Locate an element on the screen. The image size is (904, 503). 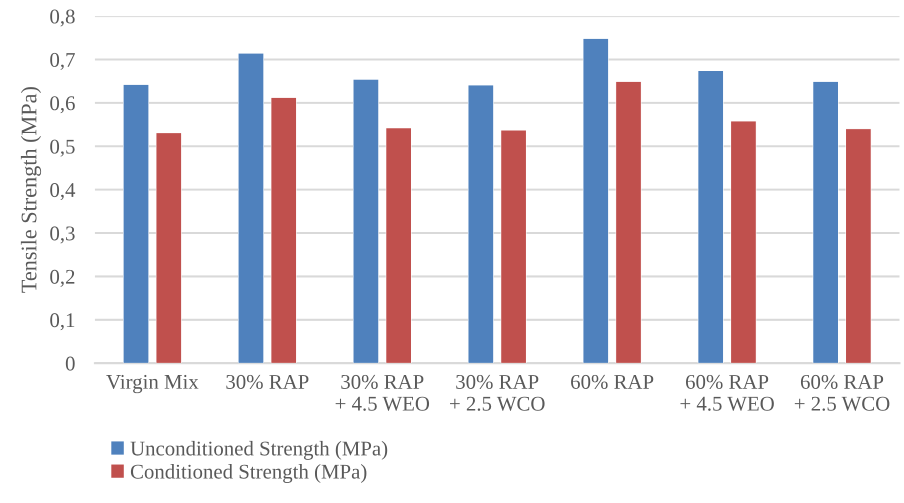
x-tick-label: Virgin Mix is located at coordinates (152, 384).